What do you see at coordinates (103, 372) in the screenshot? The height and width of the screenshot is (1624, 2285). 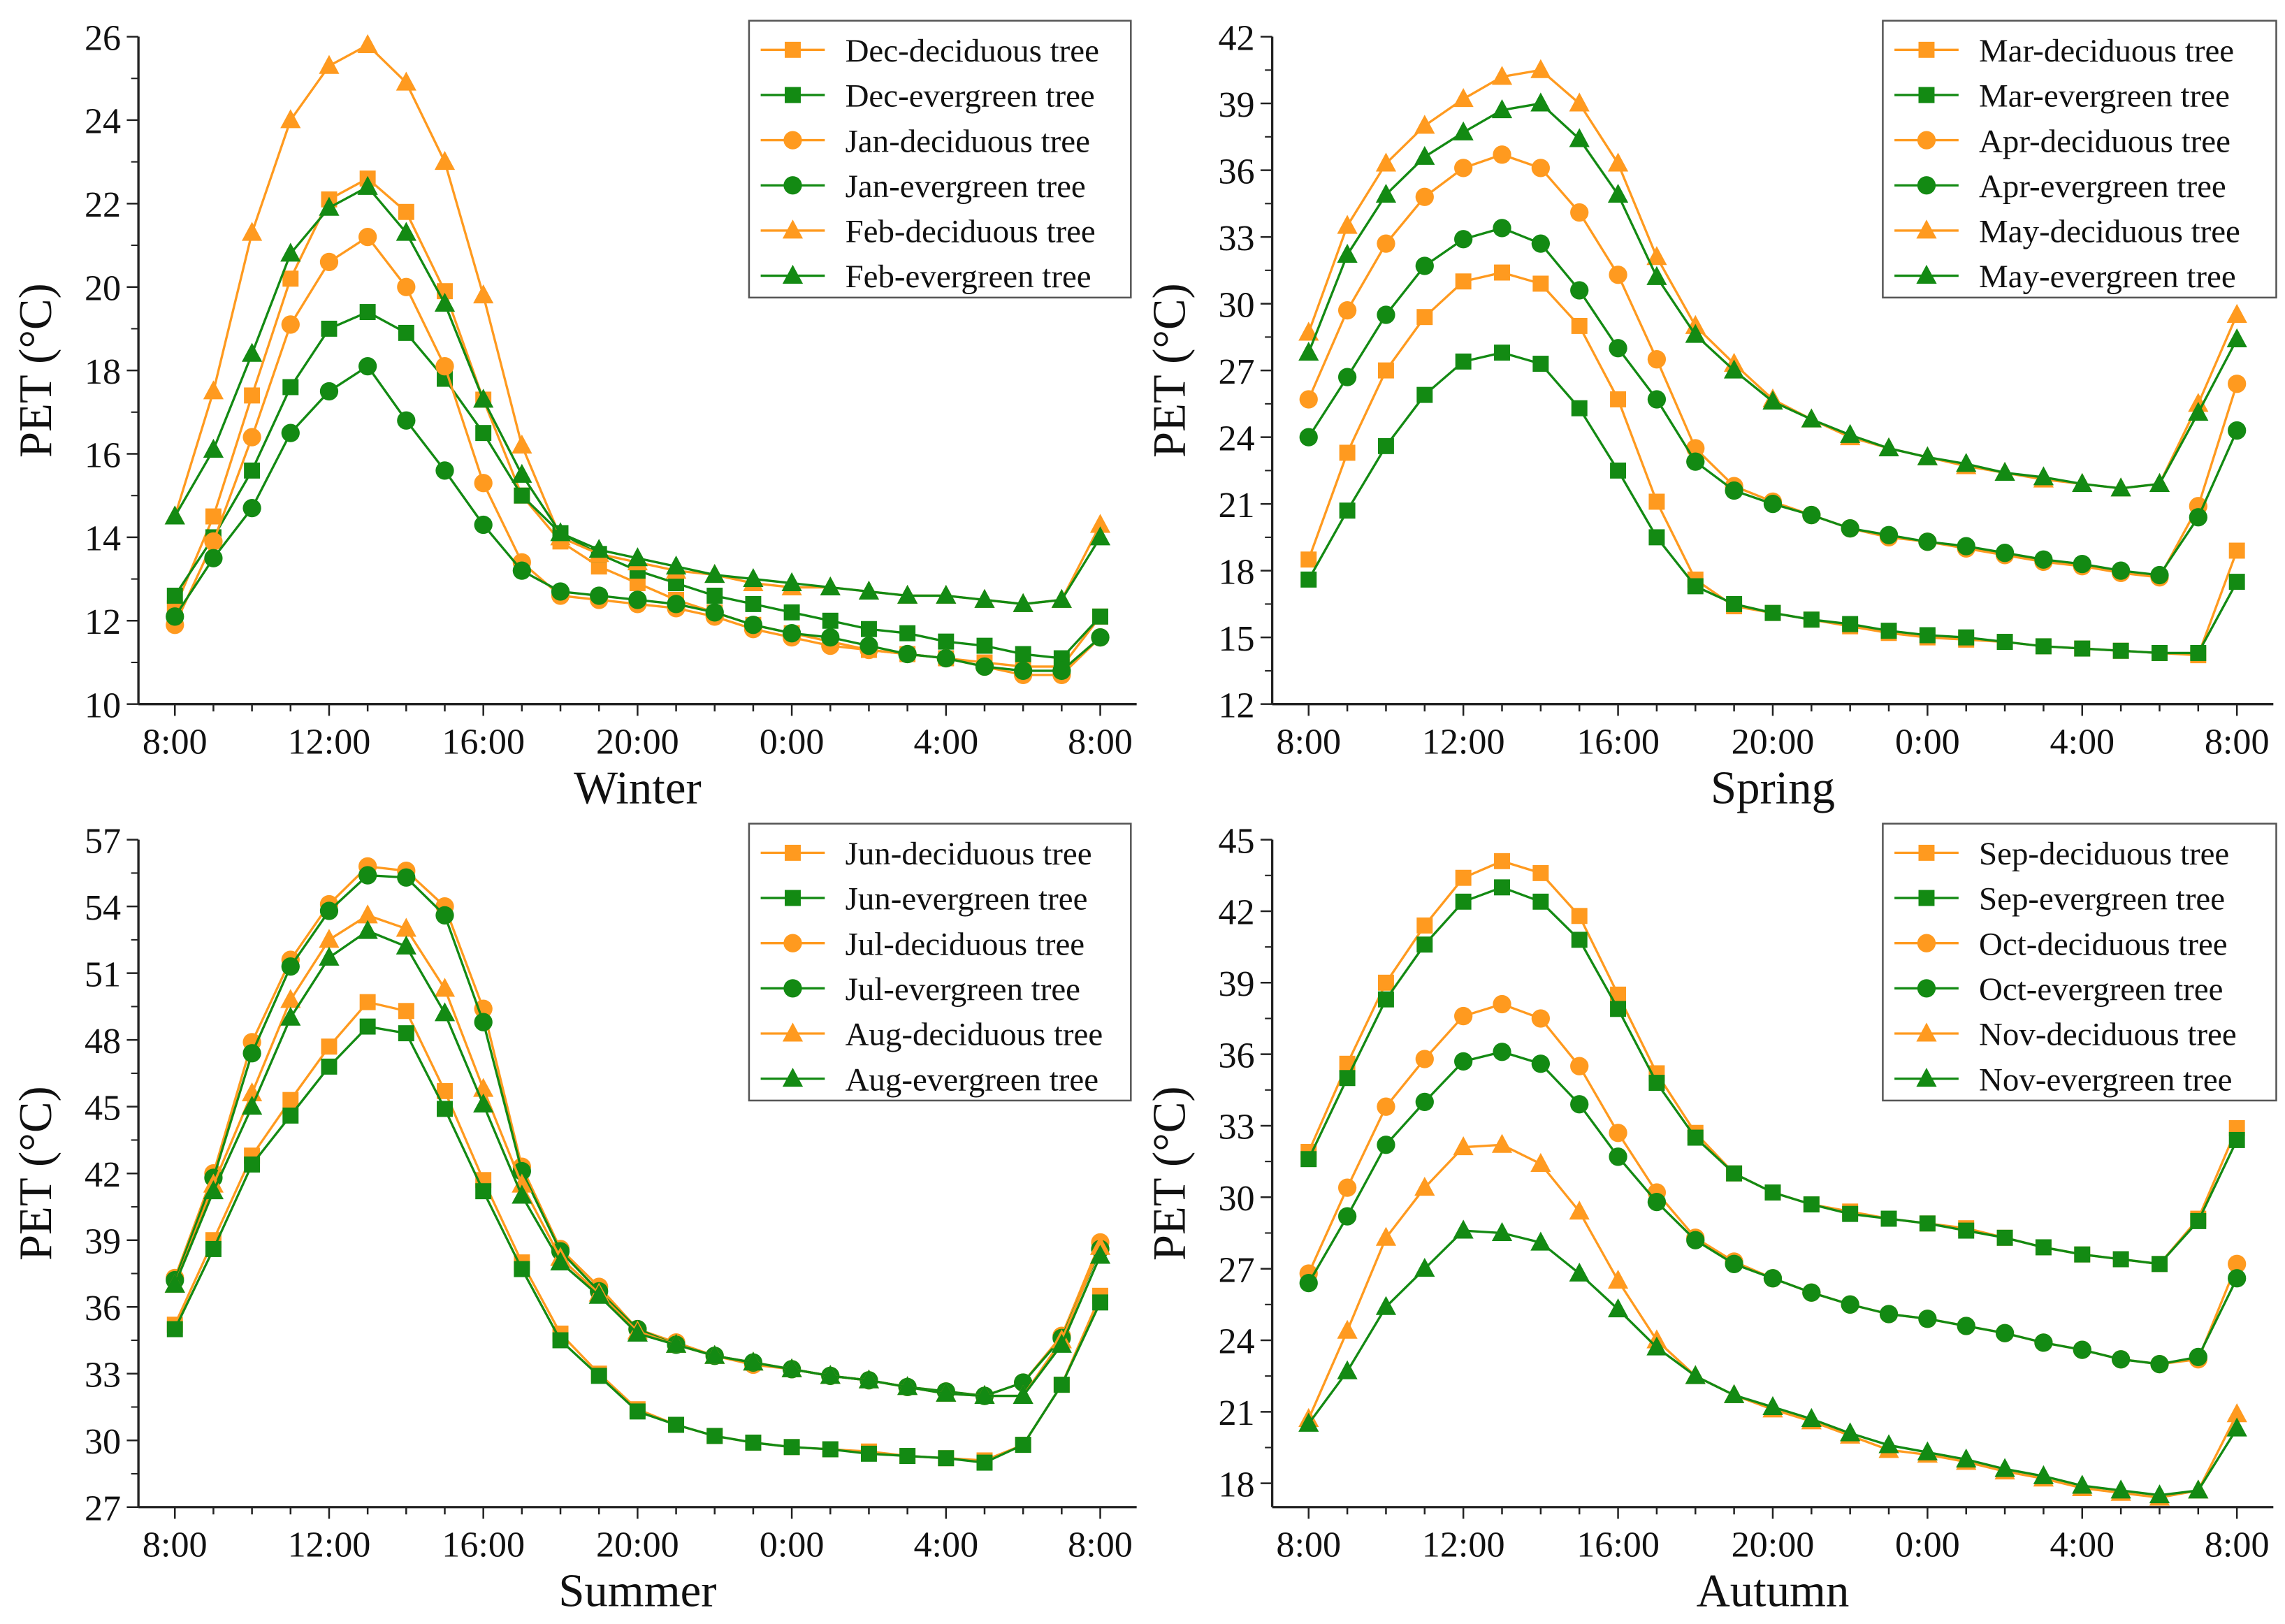 I see `y-tick-label: 18` at bounding box center [103, 372].